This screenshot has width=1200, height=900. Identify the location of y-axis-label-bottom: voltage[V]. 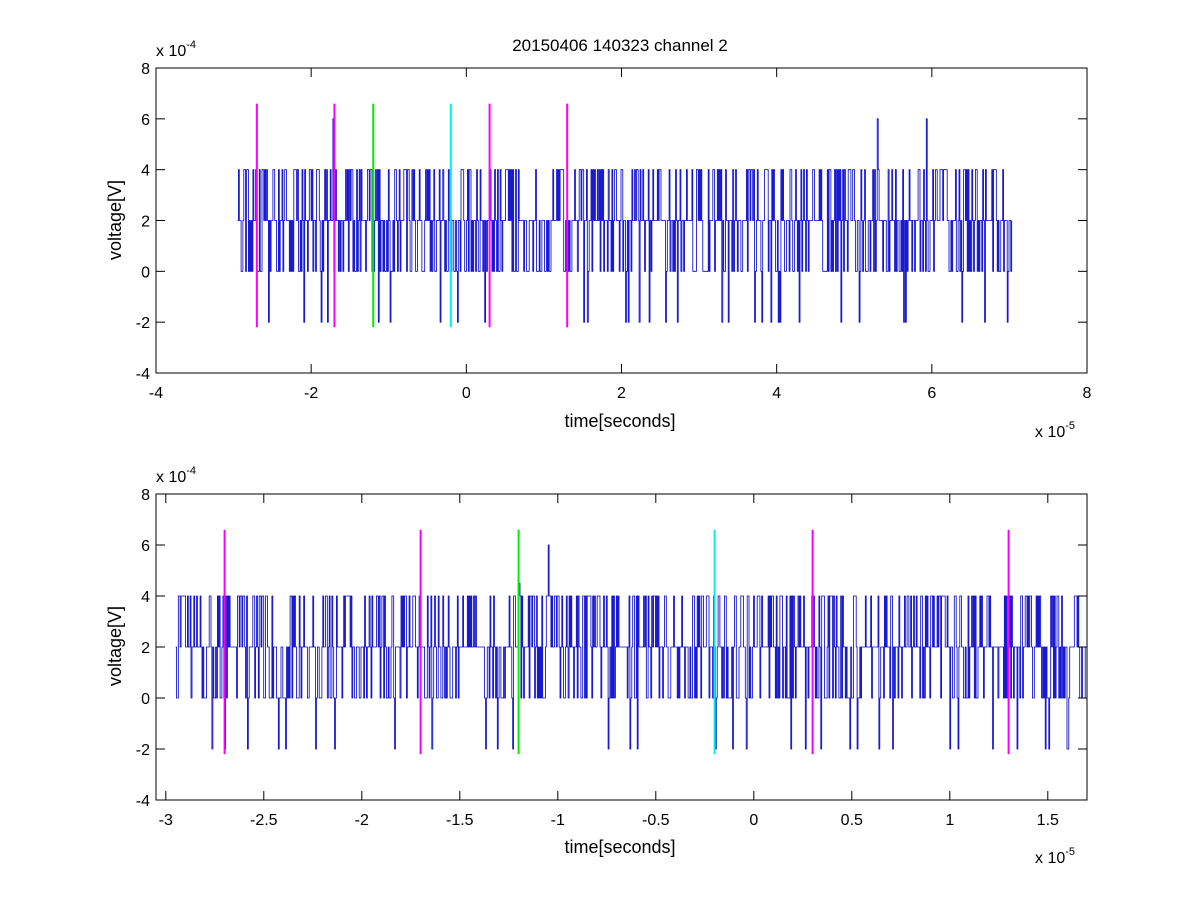
(115, 646).